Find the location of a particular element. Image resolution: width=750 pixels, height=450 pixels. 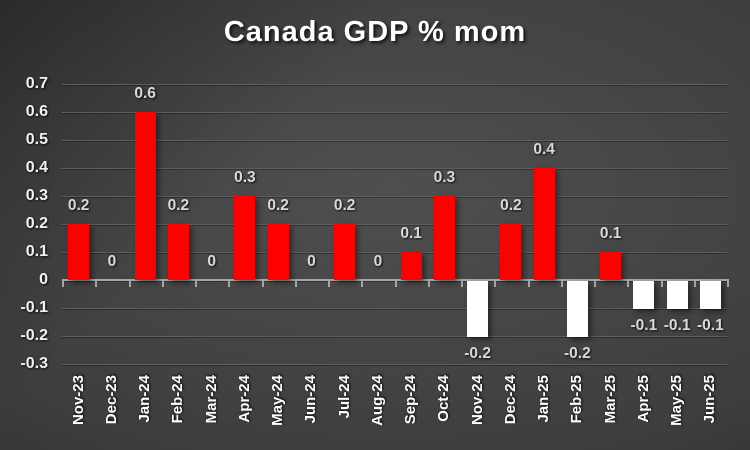

y-axis-tick-label: -0.3 is located at coordinates (34, 363).